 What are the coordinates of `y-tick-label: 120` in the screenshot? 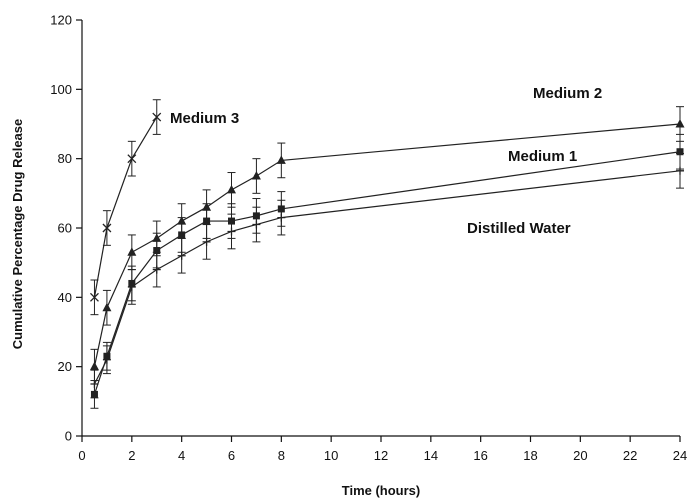 It's located at (61, 20).